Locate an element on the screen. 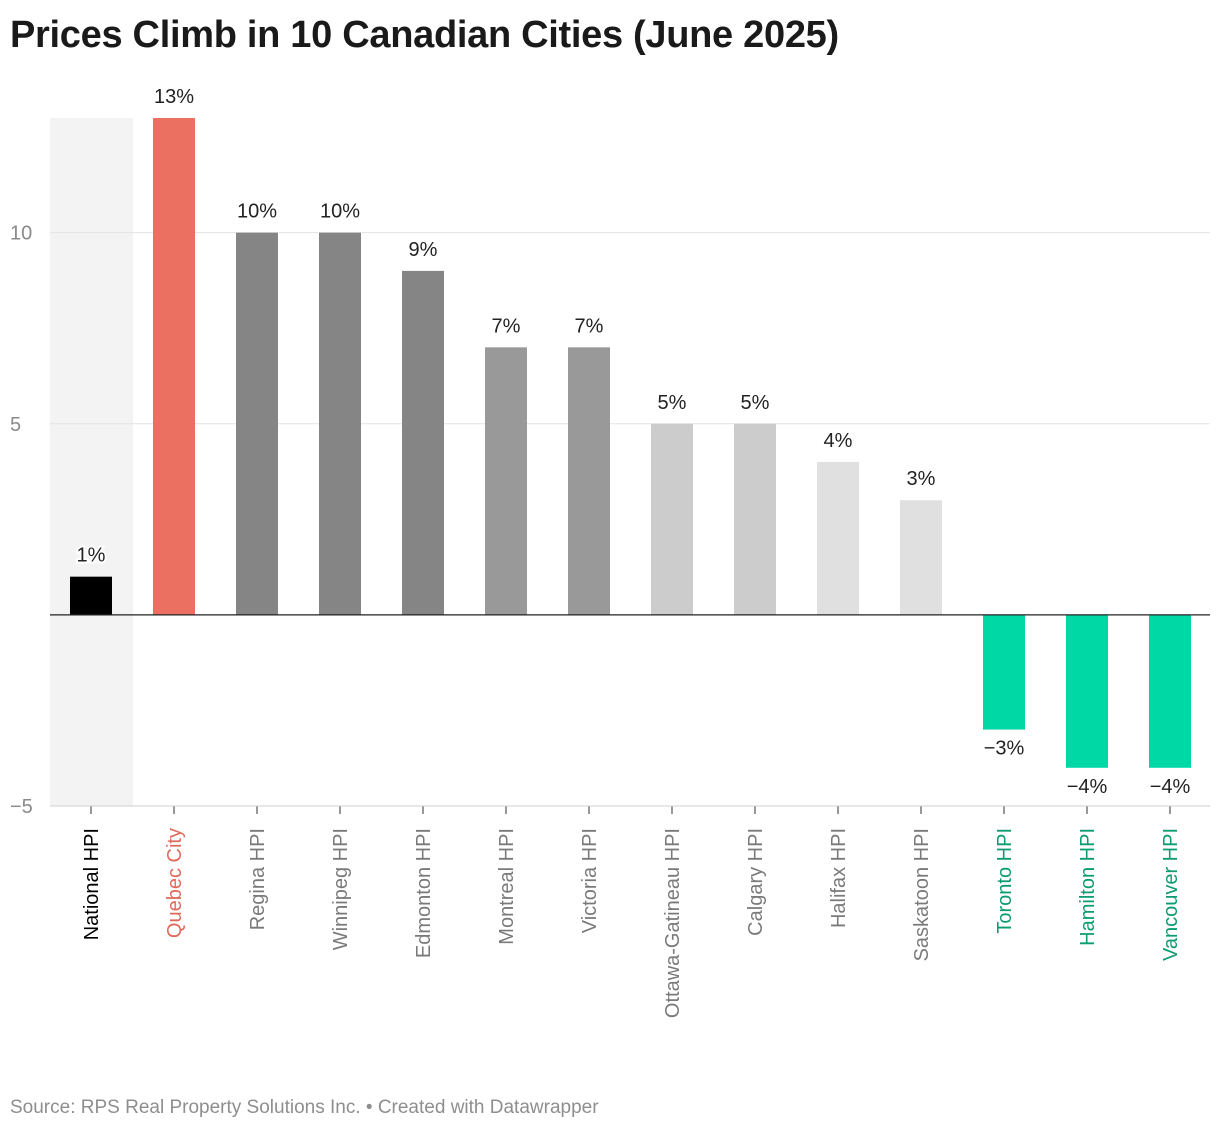 The height and width of the screenshot is (1132, 1220). x-tick-label: Ottawa-Gatineau HPI is located at coordinates (673, 923).